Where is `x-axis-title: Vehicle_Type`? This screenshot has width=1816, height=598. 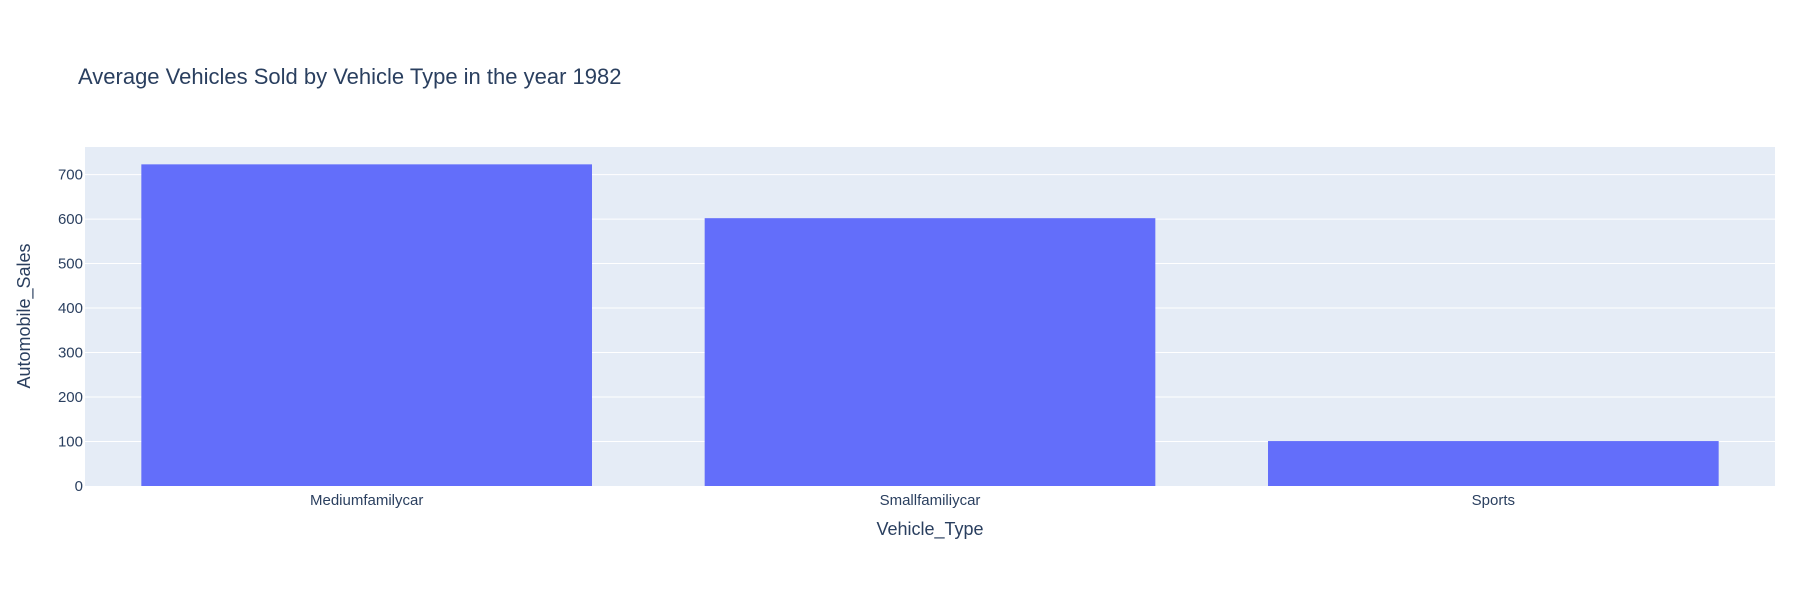 x-axis-title: Vehicle_Type is located at coordinates (929, 529).